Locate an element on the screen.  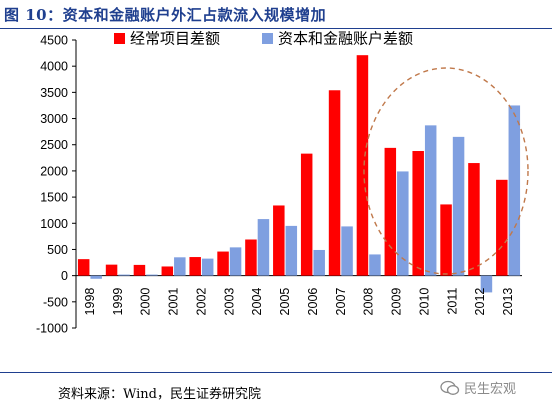
y-tick-label: -1000 is located at coordinates (52, 329).